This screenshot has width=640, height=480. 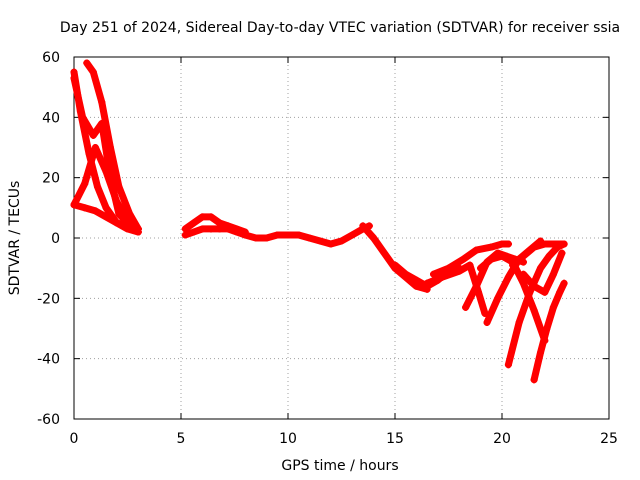 What do you see at coordinates (55, 239) in the screenshot?
I see `y-tick-label: 0` at bounding box center [55, 239].